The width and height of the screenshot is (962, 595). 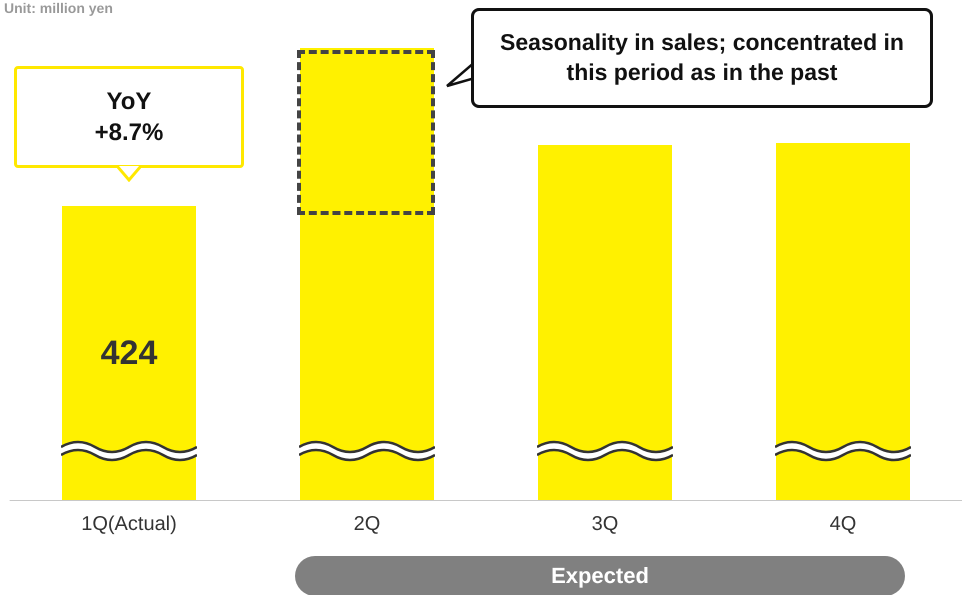 I want to click on text: Unit: million yen, so click(x=58, y=8).